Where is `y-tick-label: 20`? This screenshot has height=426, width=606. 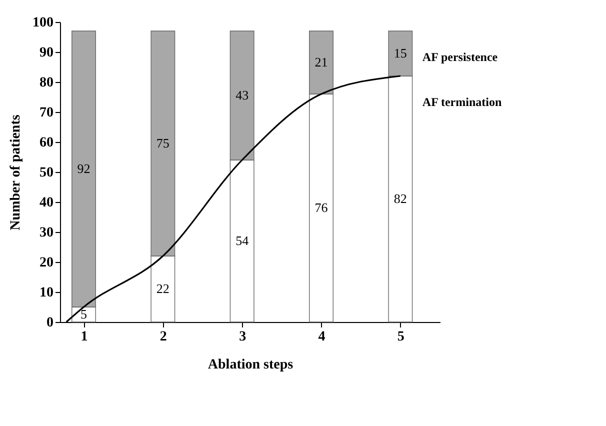
y-tick-label: 20 is located at coordinates (47, 263).